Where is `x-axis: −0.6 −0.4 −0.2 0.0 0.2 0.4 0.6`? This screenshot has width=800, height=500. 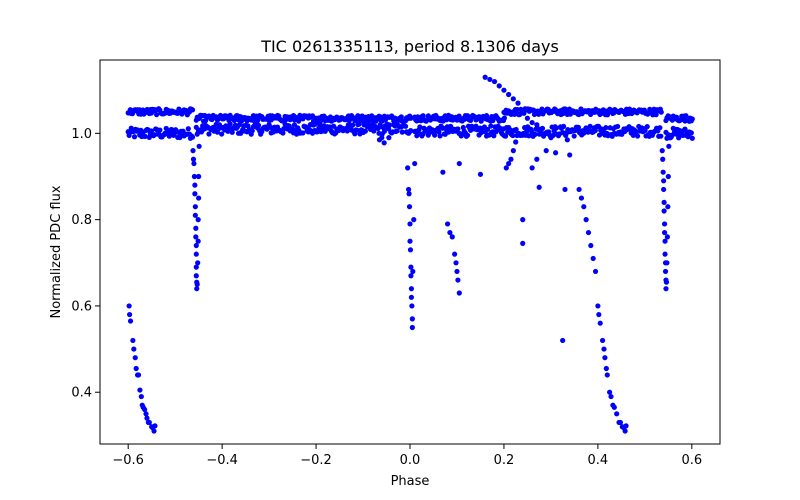
x-axis: −0.6 −0.4 −0.2 0.0 0.2 0.4 0.6 is located at coordinates (407, 456).